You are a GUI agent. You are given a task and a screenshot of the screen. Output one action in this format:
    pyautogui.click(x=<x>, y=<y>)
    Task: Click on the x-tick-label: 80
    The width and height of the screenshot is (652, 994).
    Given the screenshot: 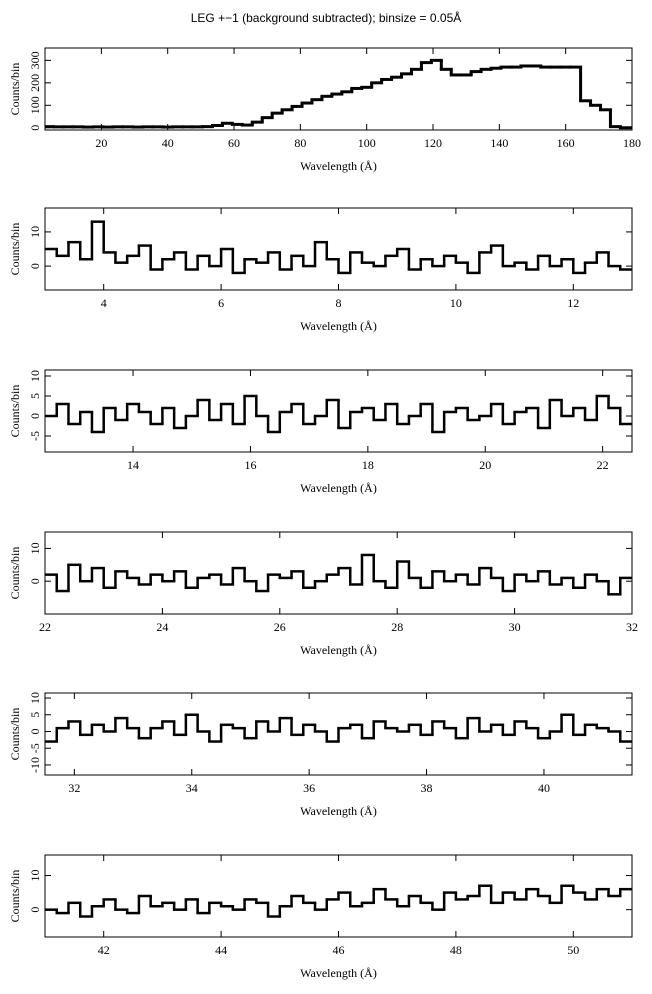 What is the action you would take?
    pyautogui.click(x=300, y=143)
    